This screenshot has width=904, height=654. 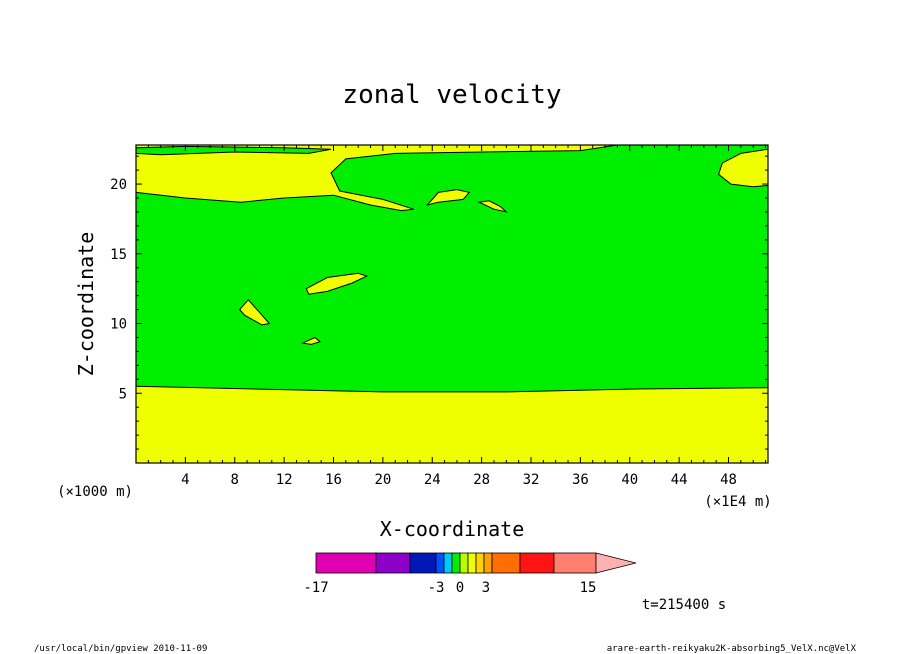 I want to click on x-tick-label: 12, so click(x=284, y=480).